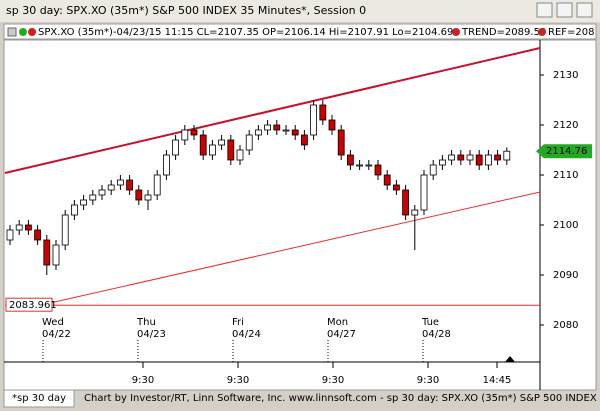  What do you see at coordinates (542, 32) in the screenshot?
I see `ref-dot` at bounding box center [542, 32].